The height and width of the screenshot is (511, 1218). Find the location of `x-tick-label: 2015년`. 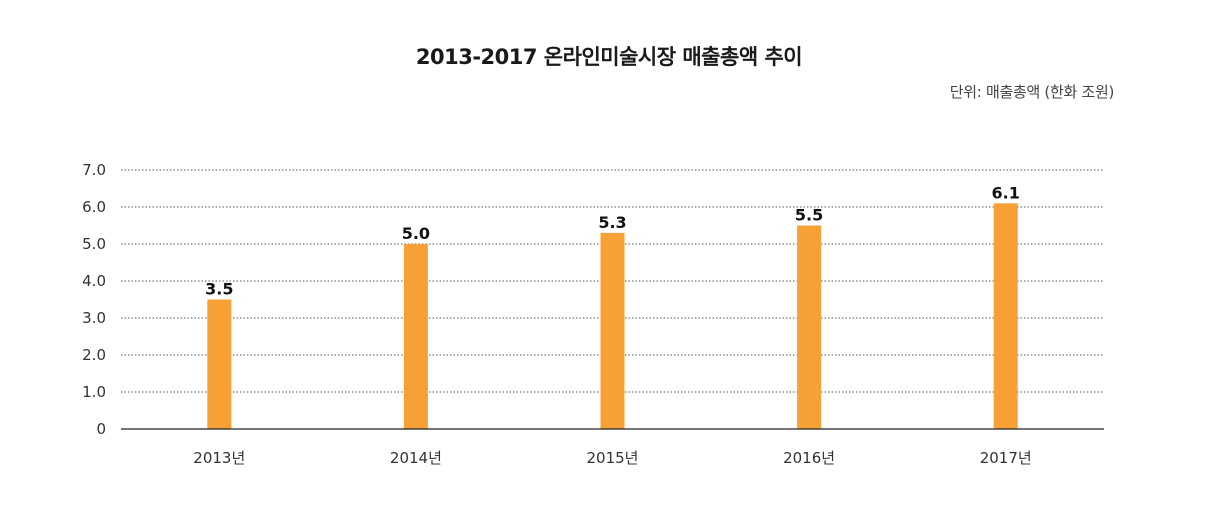

x-tick-label: 2015년 is located at coordinates (613, 458).